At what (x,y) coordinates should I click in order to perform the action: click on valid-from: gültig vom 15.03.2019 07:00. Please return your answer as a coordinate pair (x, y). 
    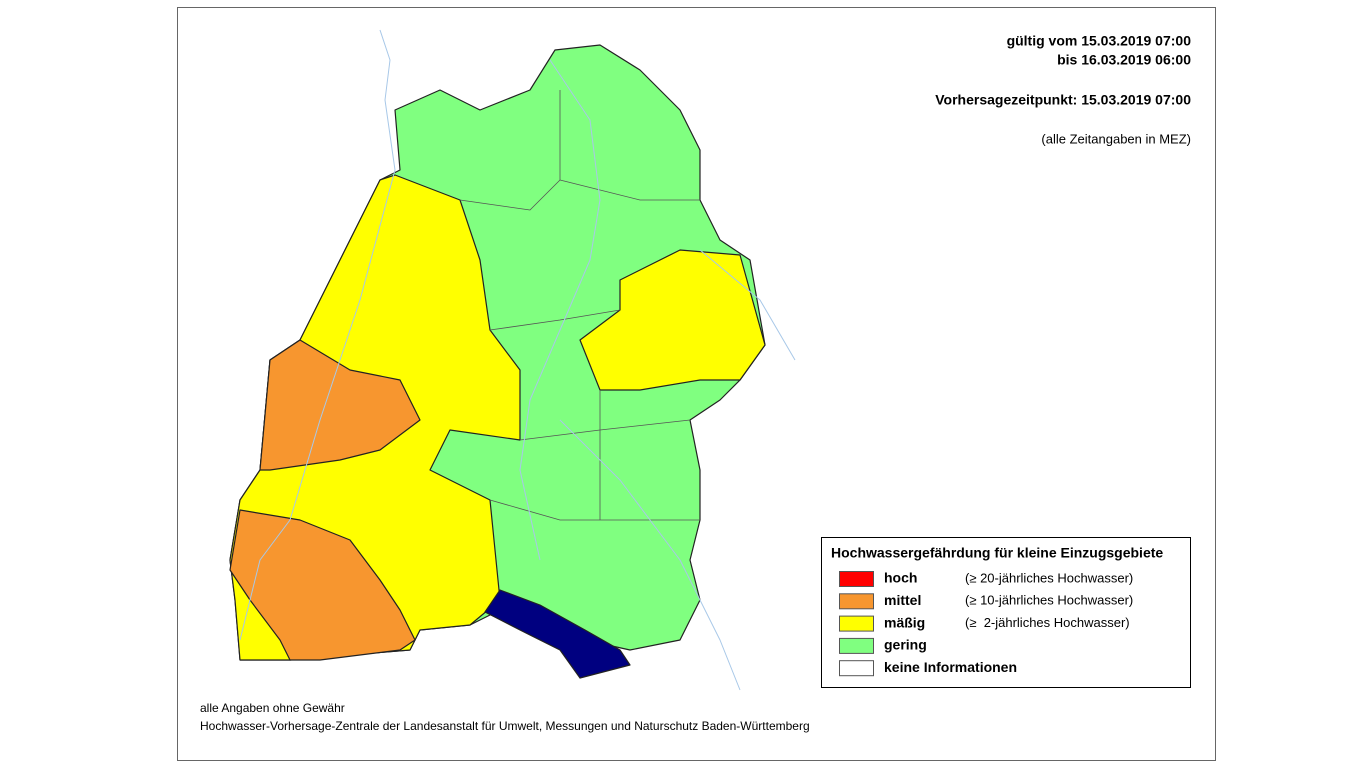
    Looking at the image, I should click on (1099, 41).